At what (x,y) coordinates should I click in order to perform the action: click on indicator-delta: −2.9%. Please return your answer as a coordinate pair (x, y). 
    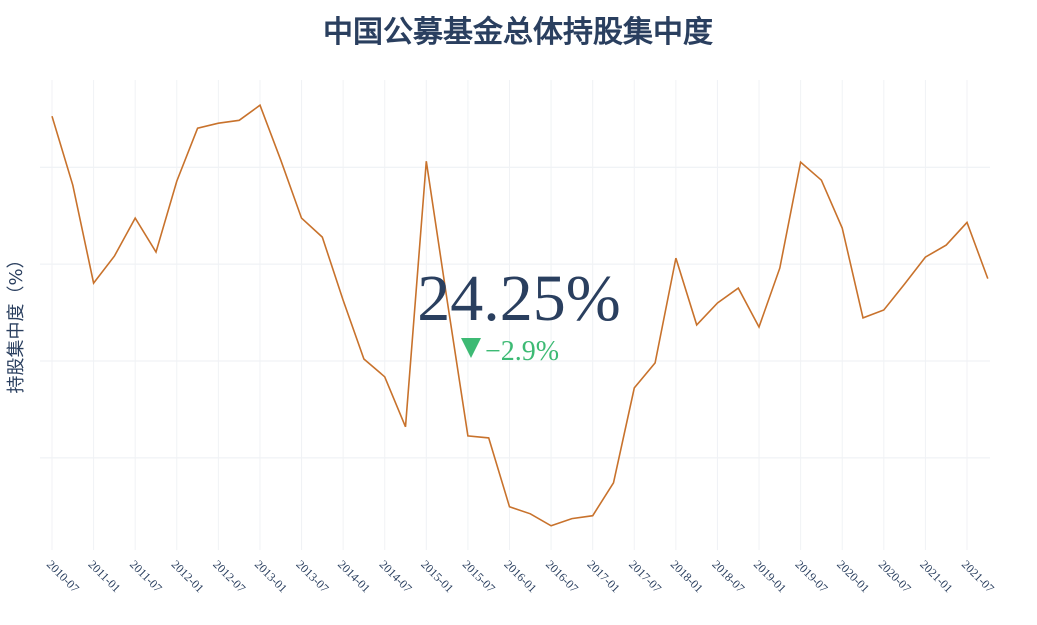
    Looking at the image, I should click on (522, 351).